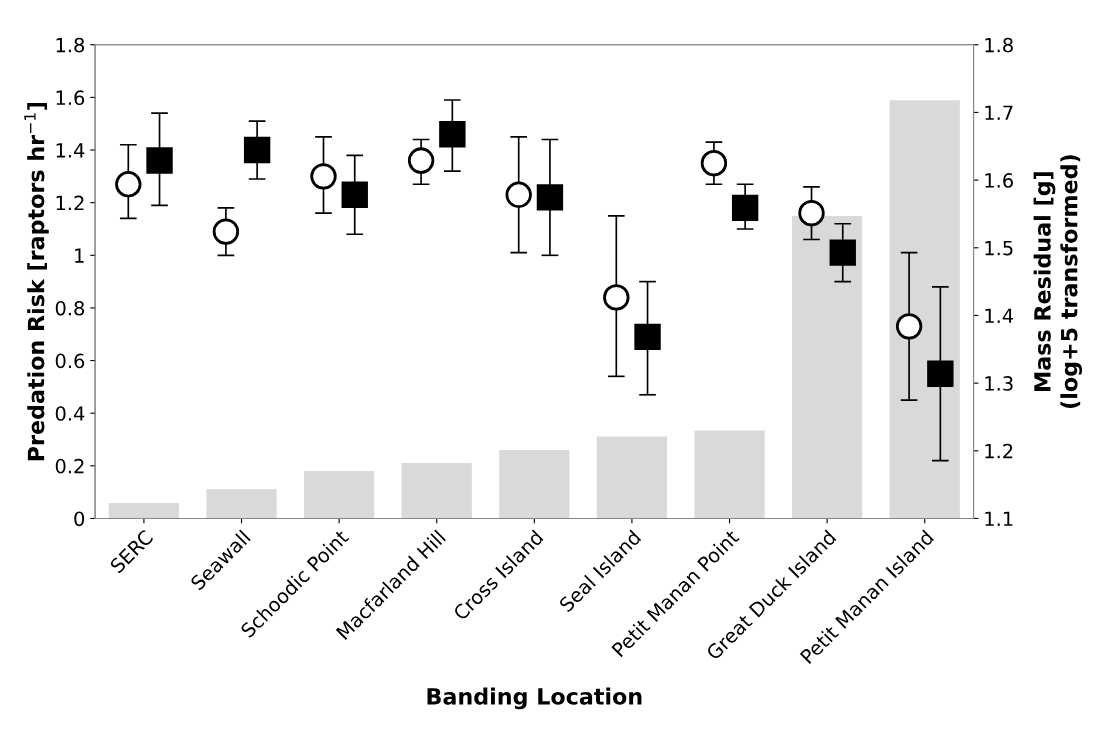 This screenshot has width=1119, height=746. Describe the element at coordinates (999, 248) in the screenshot. I see `y2-tick-label: 1.5` at that location.